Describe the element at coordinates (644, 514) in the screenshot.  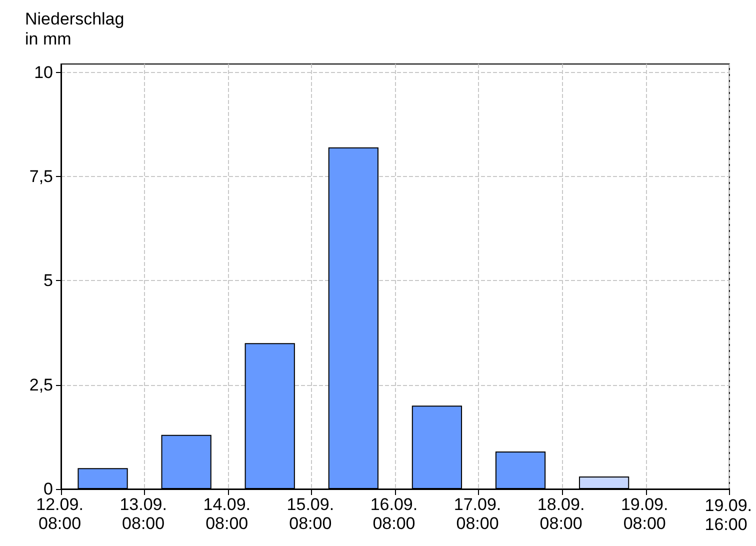
I see `x-tick-label: 19.09. 08:00` at that location.